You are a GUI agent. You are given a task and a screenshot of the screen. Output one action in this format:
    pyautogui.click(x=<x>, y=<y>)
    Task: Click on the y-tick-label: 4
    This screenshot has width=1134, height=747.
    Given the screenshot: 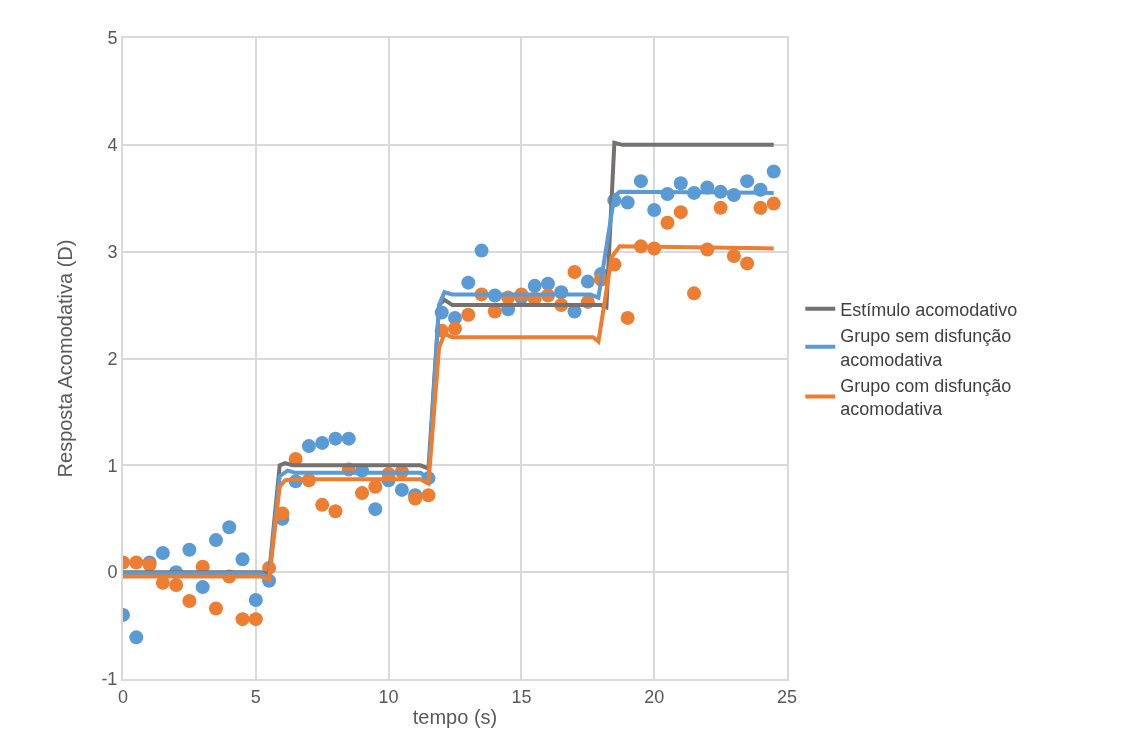 What is the action you would take?
    pyautogui.click(x=112, y=145)
    